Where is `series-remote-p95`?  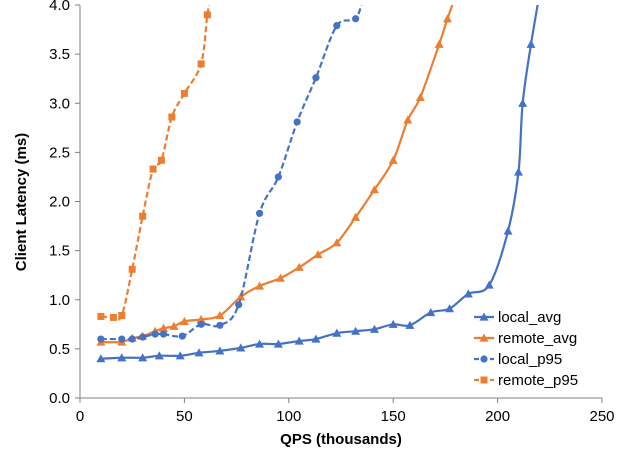 series-remote-p95 is located at coordinates (154, 163).